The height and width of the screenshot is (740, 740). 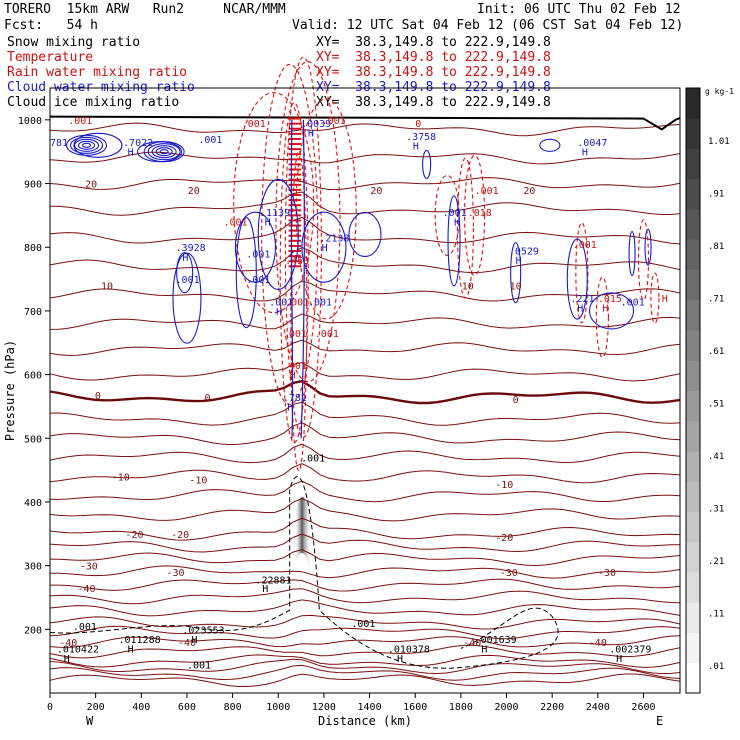 I want to click on model-title: TORERO 15km ARW Run2 NCAR/MMM, so click(x=145, y=9).